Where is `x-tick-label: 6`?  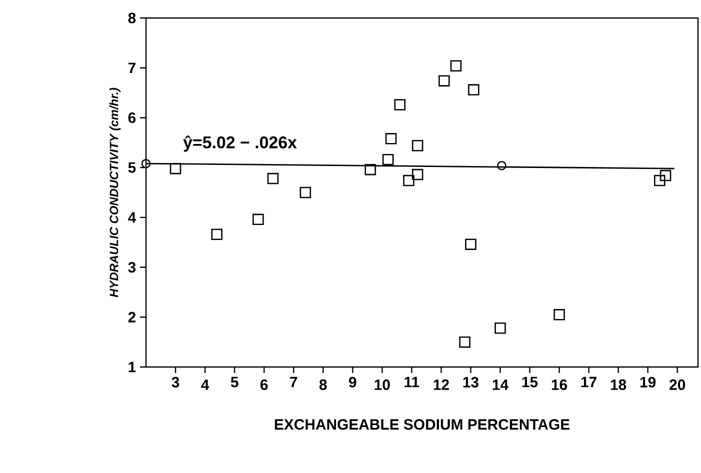 x-tick-label: 6 is located at coordinates (264, 384).